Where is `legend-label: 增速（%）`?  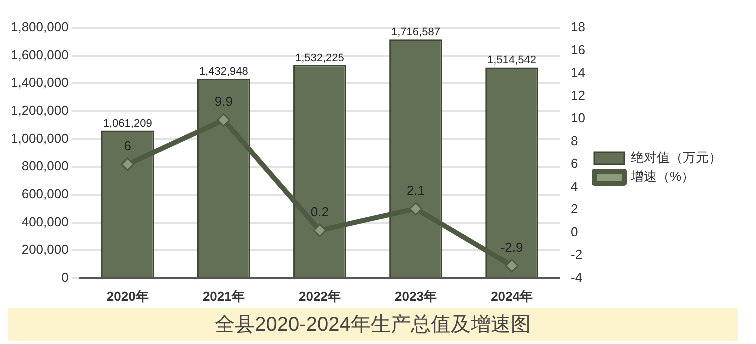
legend-label: 增速（%） is located at coordinates (662, 176).